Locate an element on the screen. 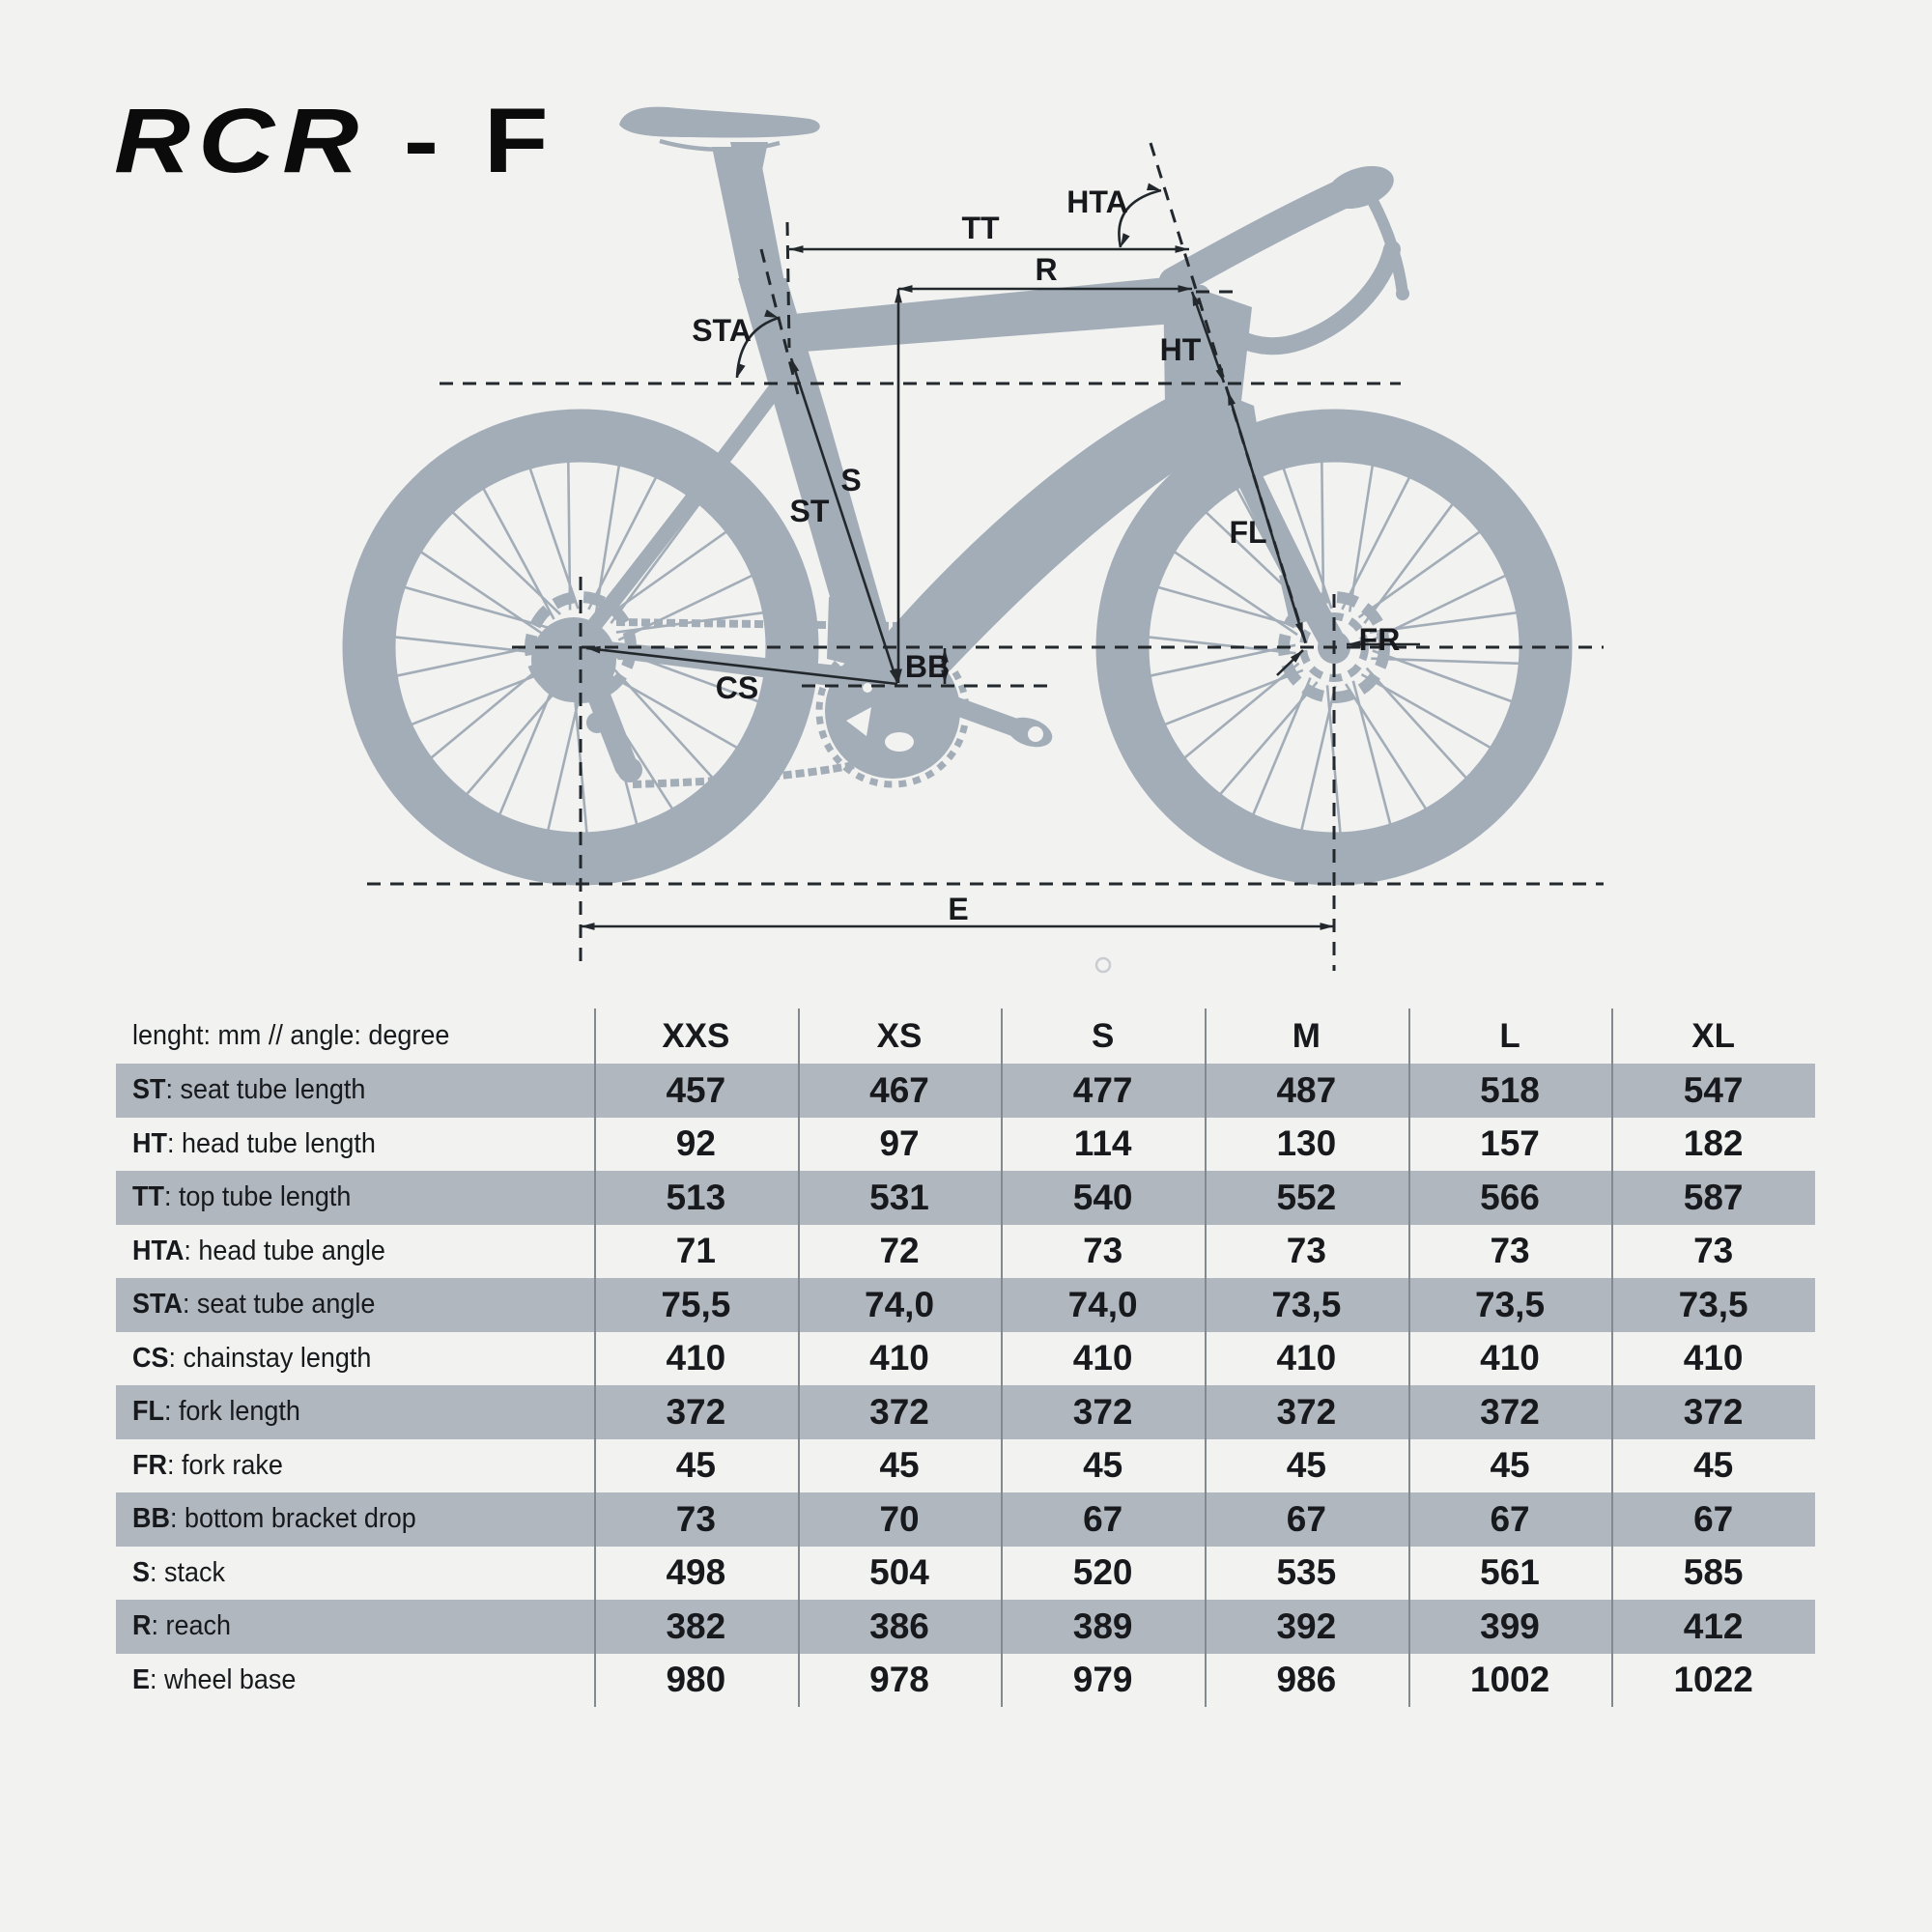 The image size is (1932, 1932). svg-text: HT is located at coordinates (1181, 349).